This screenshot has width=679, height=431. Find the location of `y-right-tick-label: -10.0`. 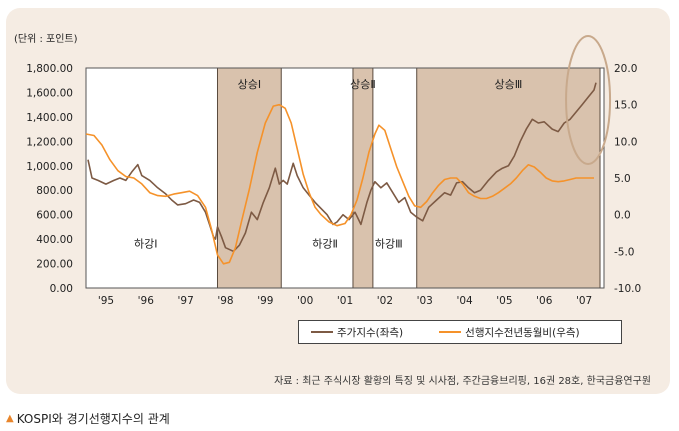

y-right-tick-label: -10.0 is located at coordinates (627, 289).